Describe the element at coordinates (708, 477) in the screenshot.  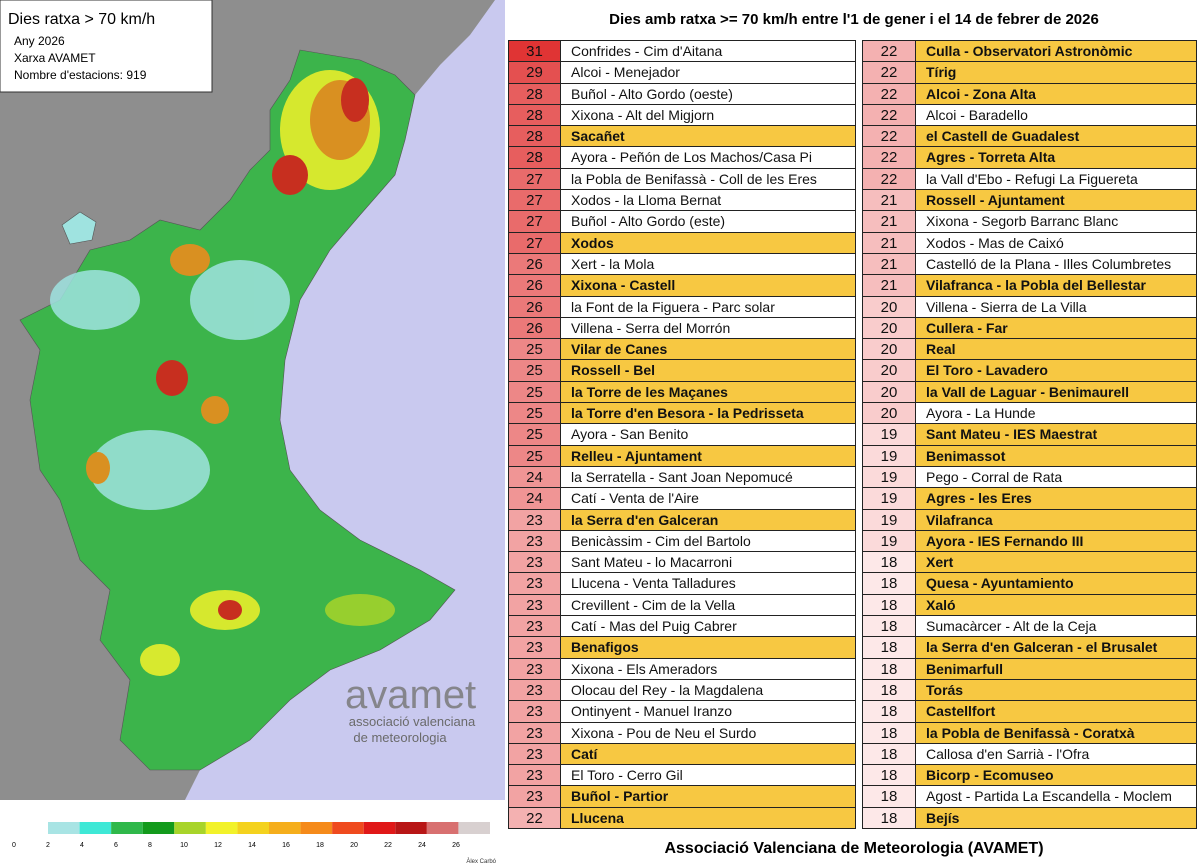
I see `station-cell: la Serratella - Sant Joan Nepomucé` at that location.